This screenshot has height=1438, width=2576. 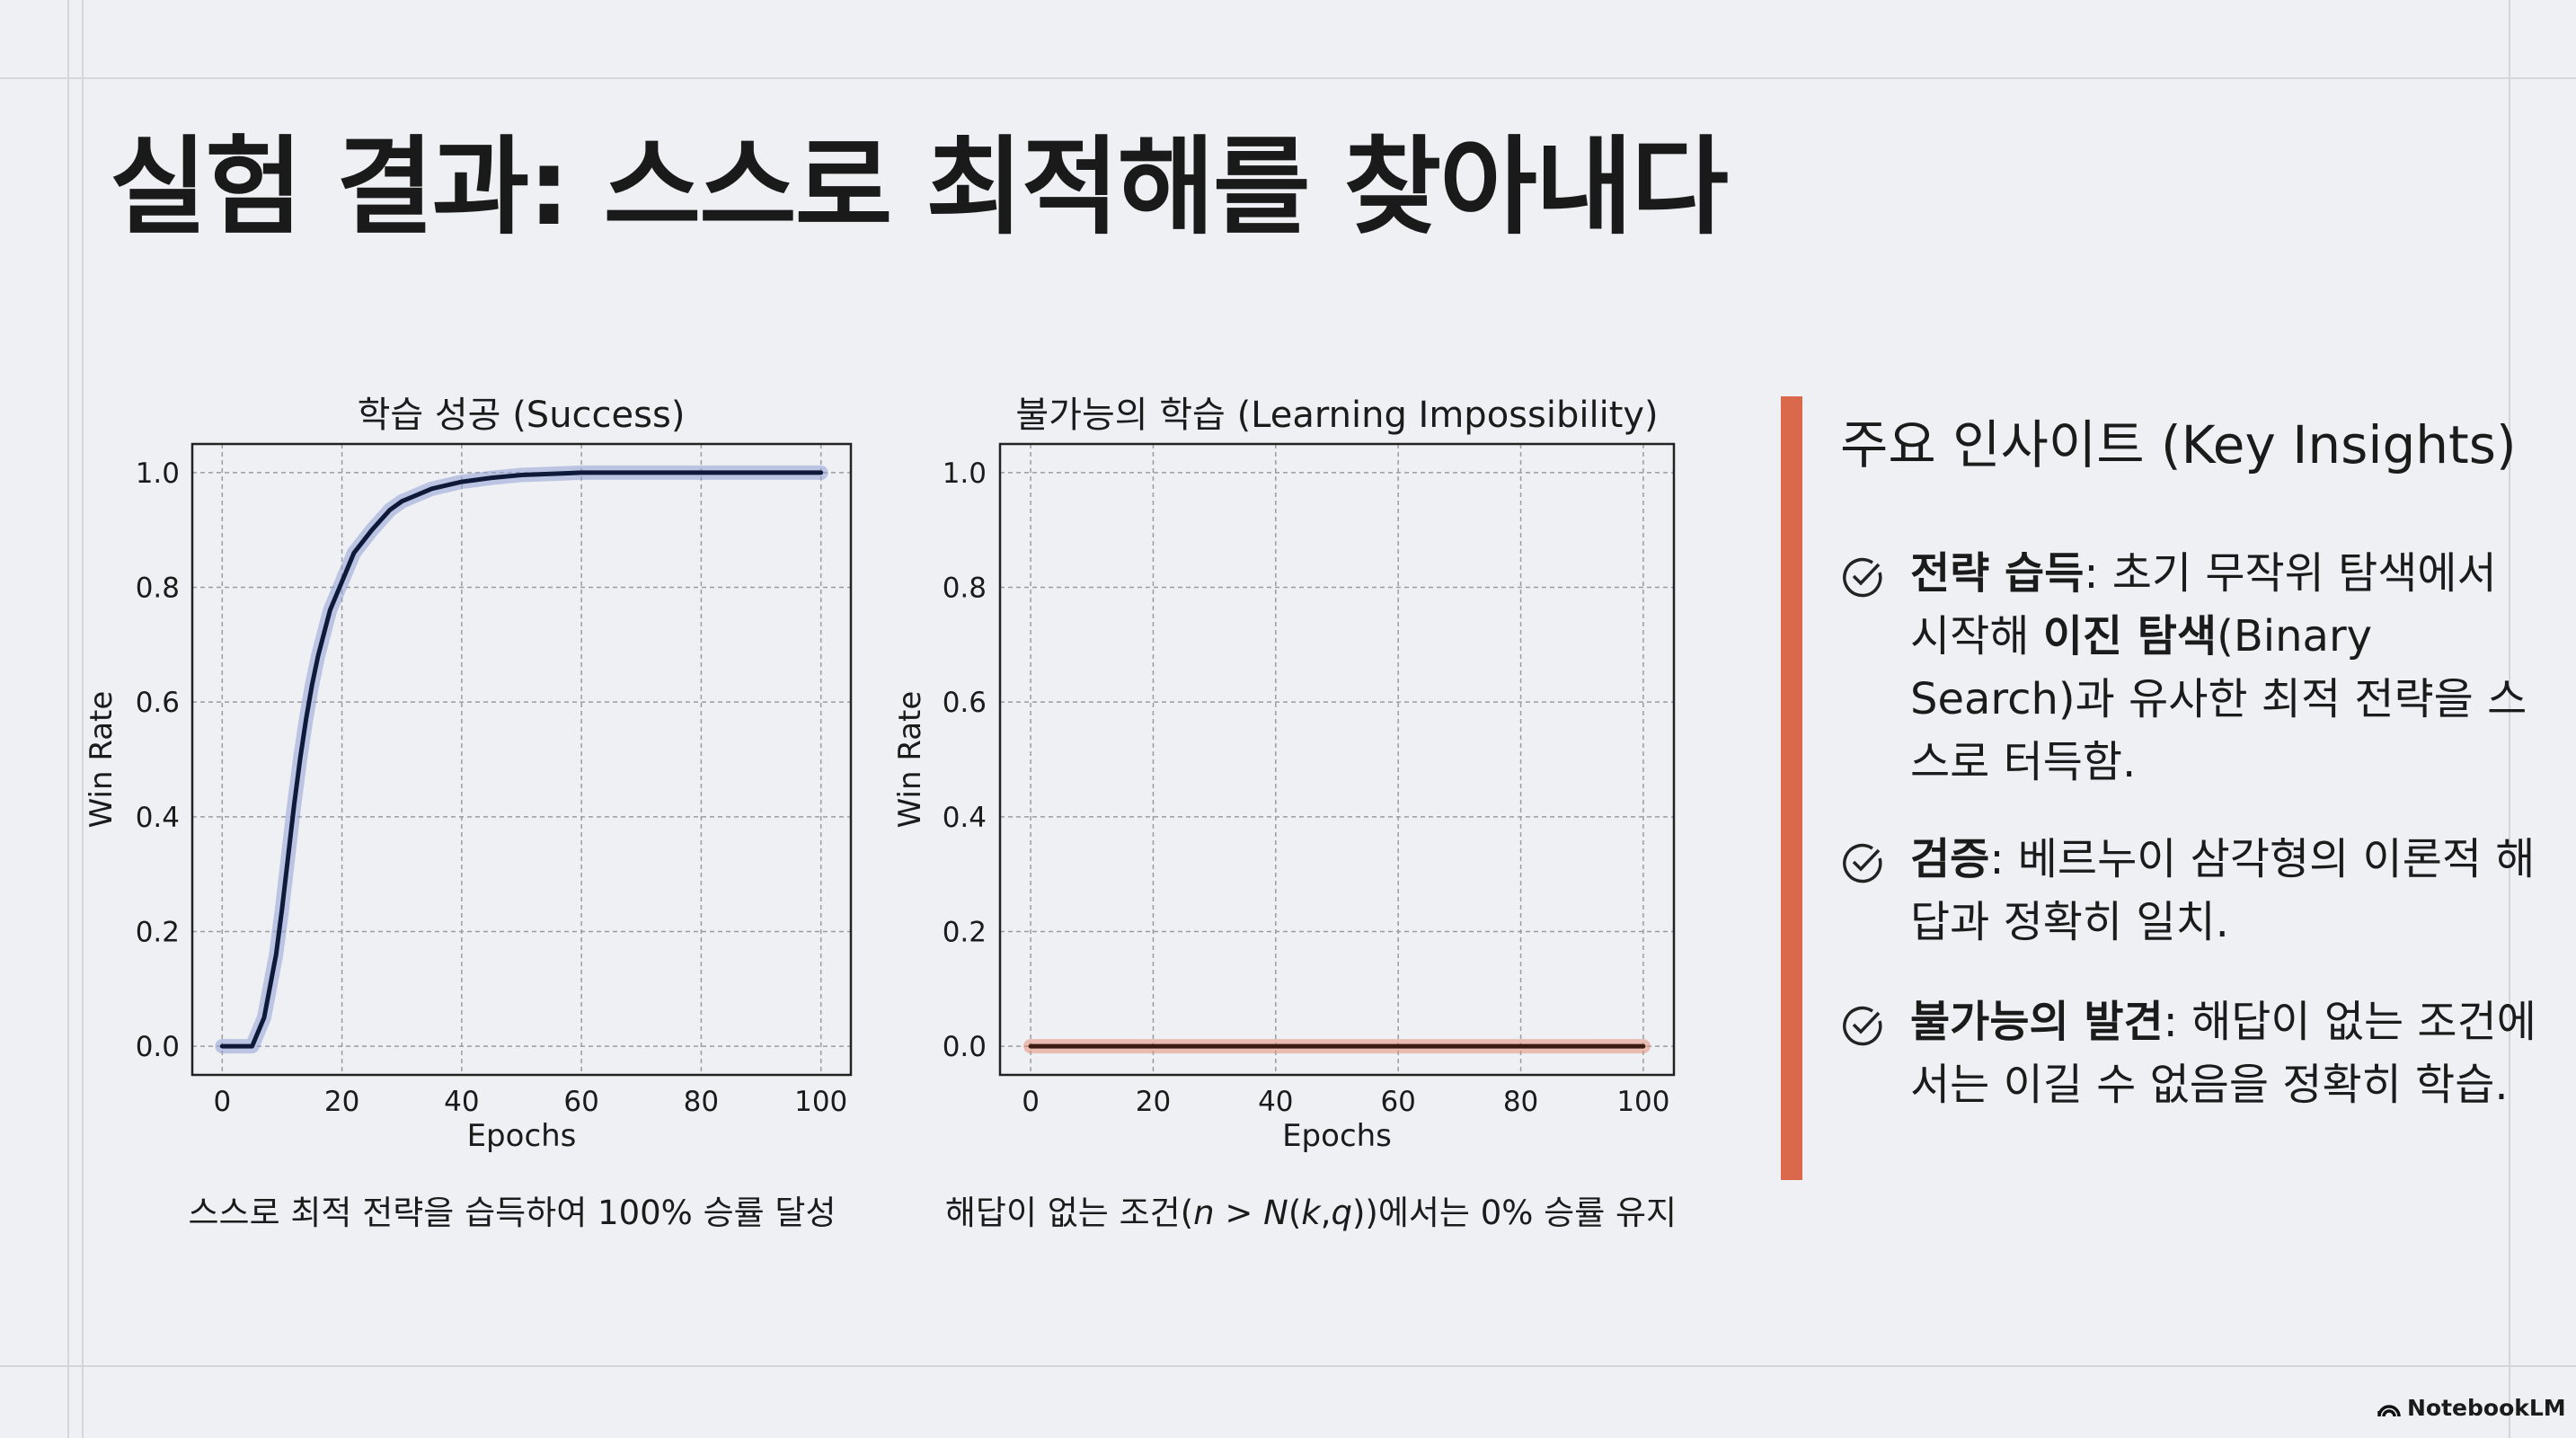 I want to click on insight-bold: 이진 탐색, so click(x=2129, y=636).